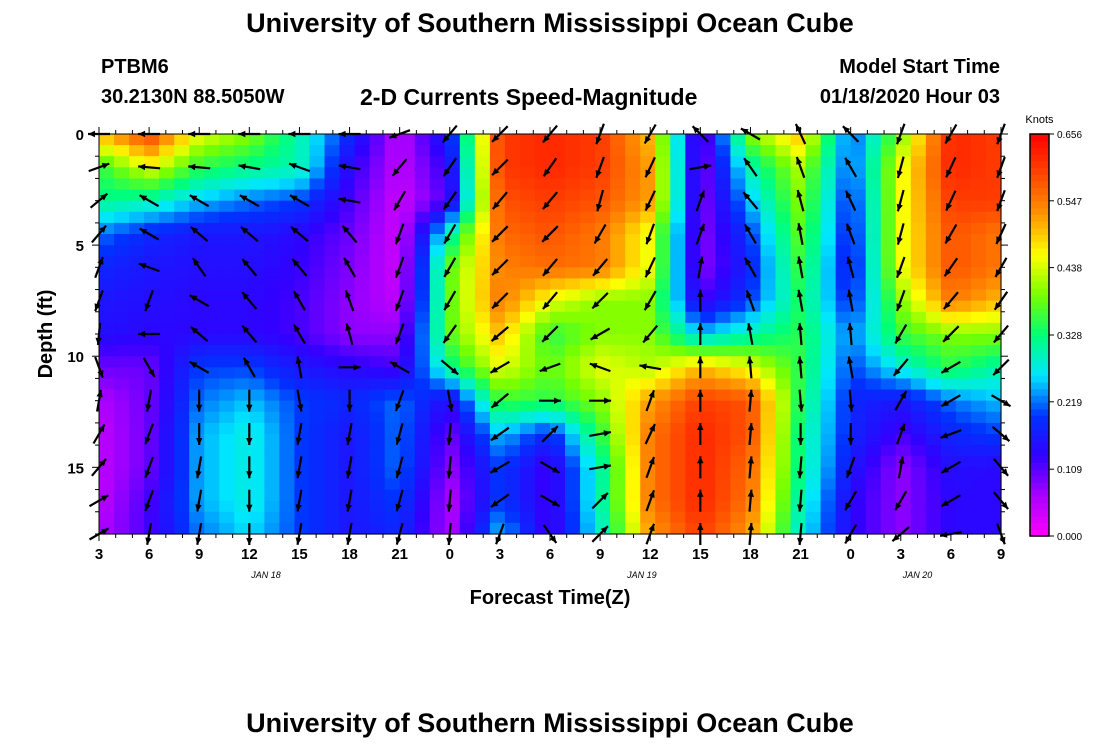 The image size is (1100, 750). What do you see at coordinates (800, 554) in the screenshot?
I see `x-tick-label: 21` at bounding box center [800, 554].